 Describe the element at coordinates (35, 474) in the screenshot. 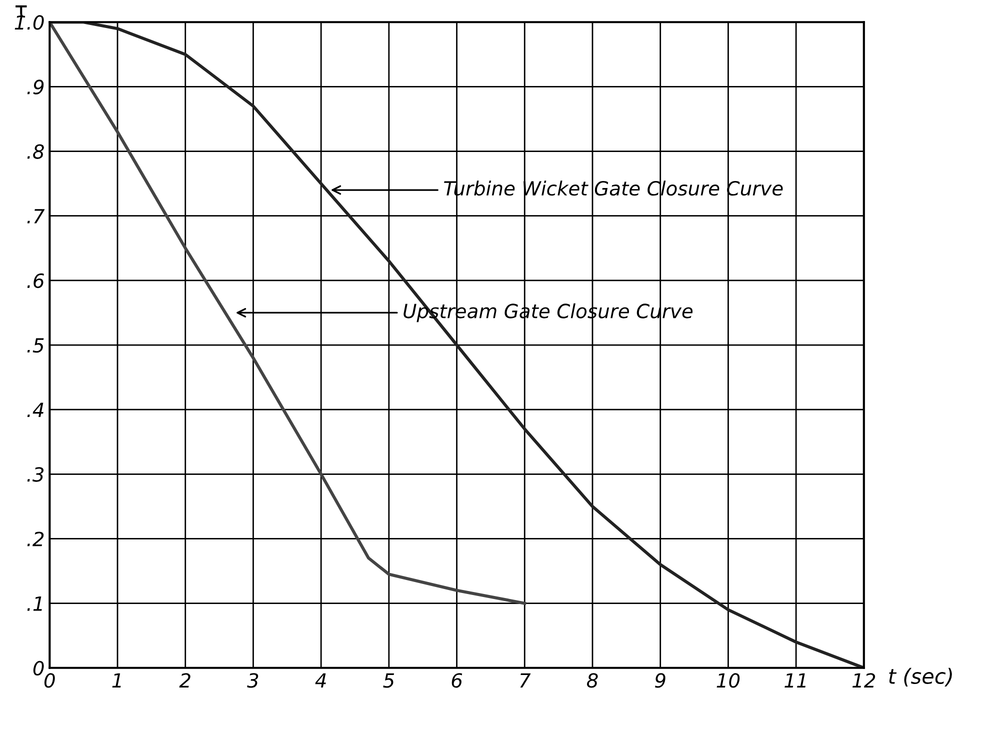

I see `y-tick-label: .3` at that location.